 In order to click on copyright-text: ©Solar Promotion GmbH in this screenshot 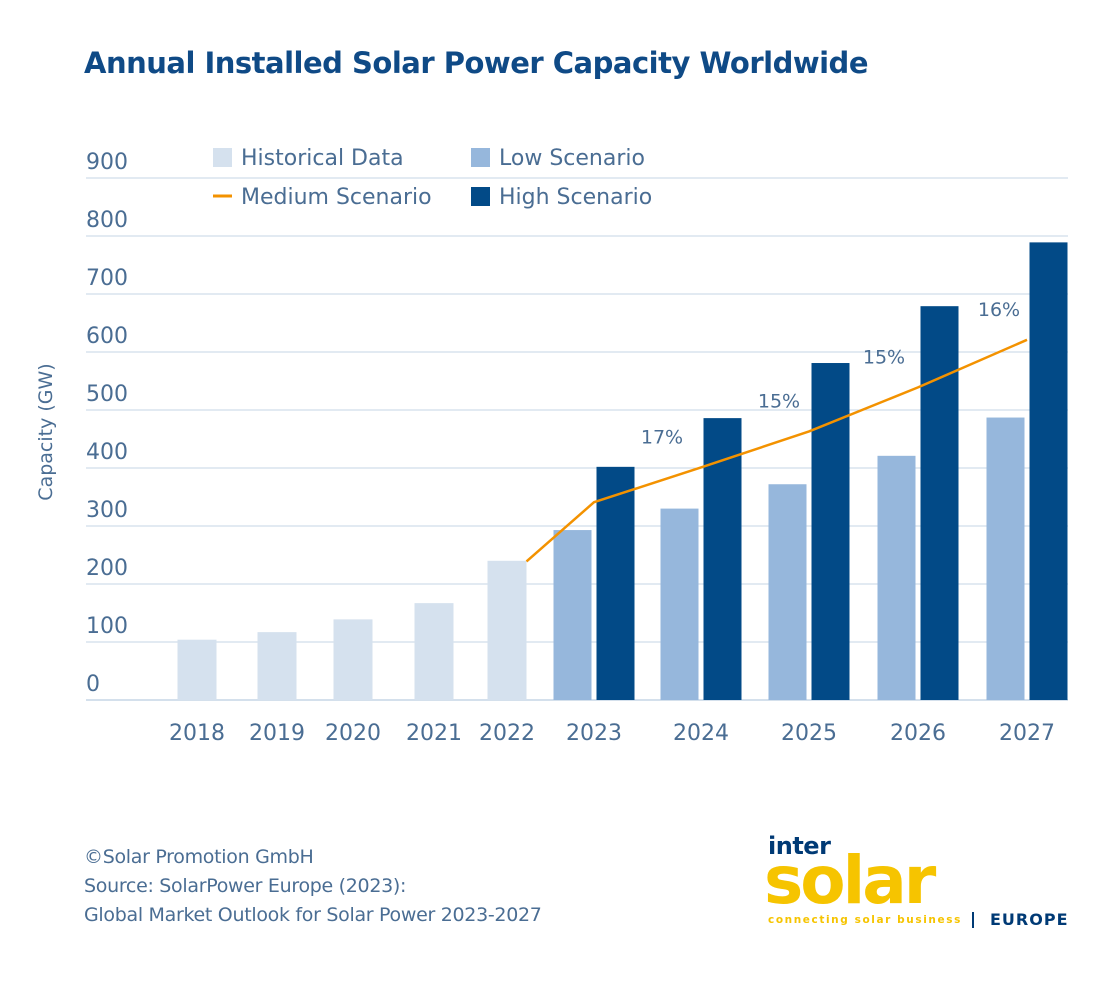, I will do `click(199, 857)`.